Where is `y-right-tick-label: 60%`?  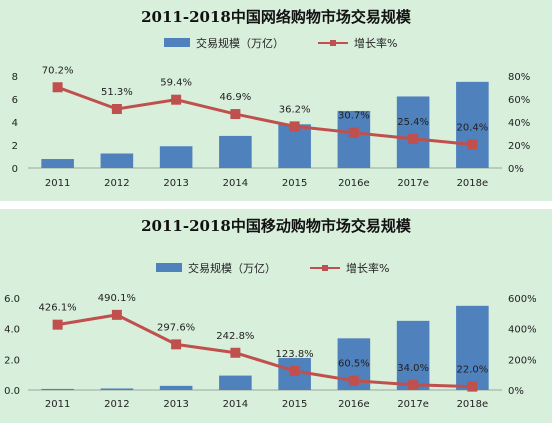
y-right-tick-label: 60% is located at coordinates (519, 100).